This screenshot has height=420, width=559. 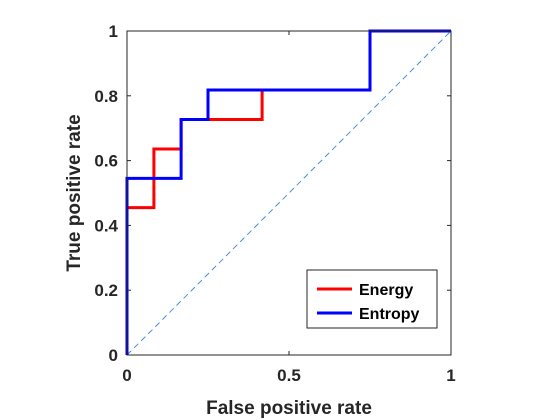 What do you see at coordinates (106, 161) in the screenshot?
I see `y-tick-label: 0.6` at bounding box center [106, 161].